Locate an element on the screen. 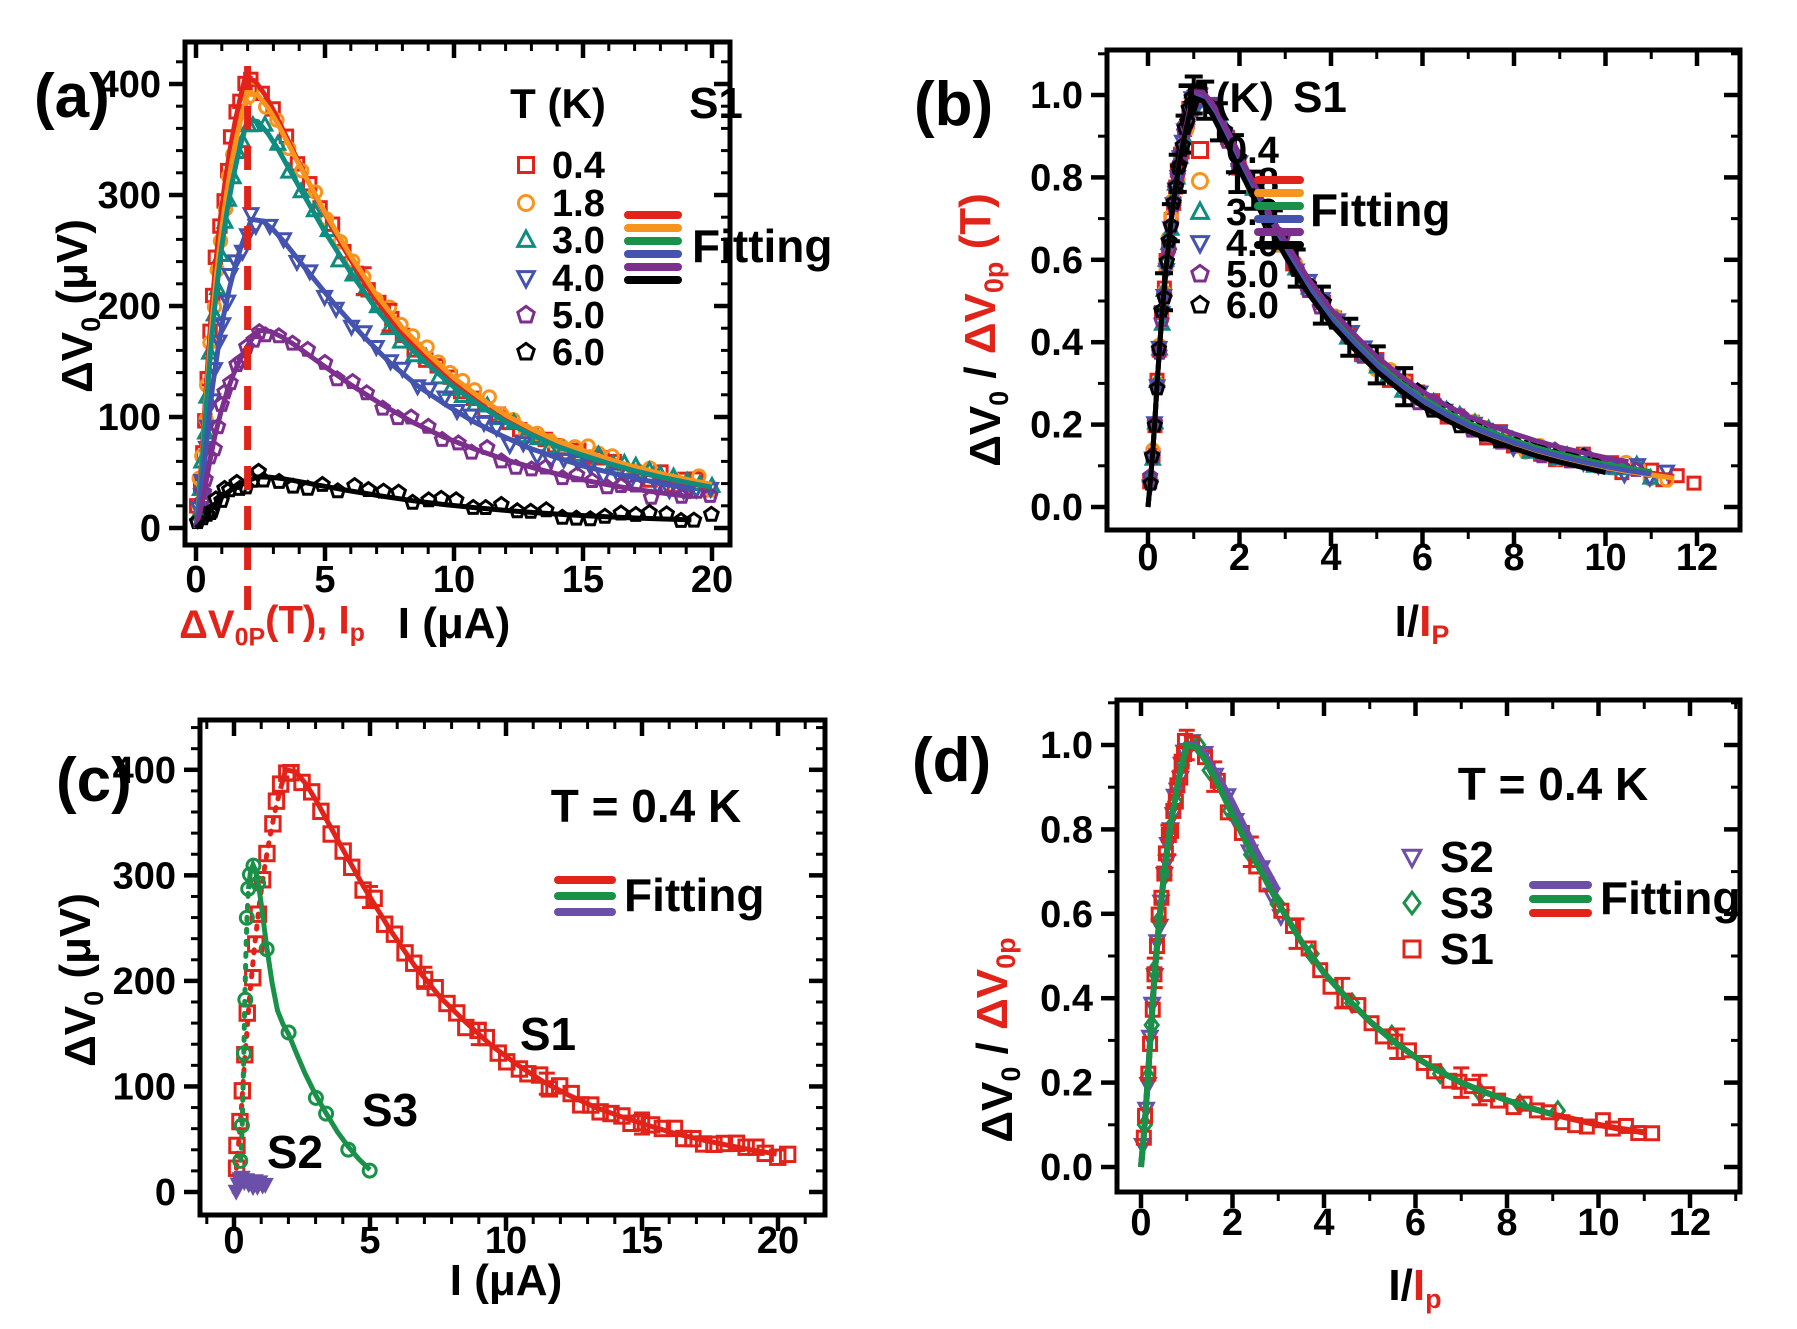 The image size is (1797, 1329). series-label-S3: S3 is located at coordinates (390, 1110).